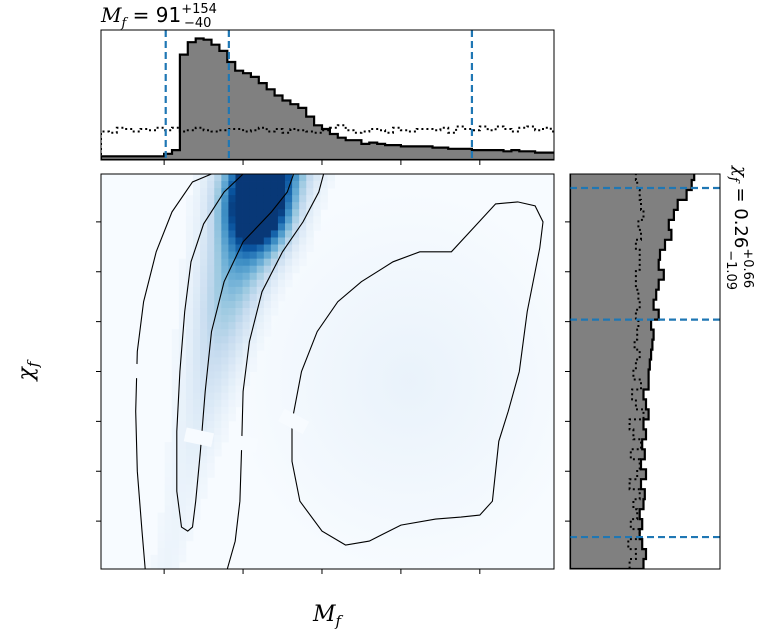  I want to click on top-marginal-title: Mf = 91+154 −40, so click(158, 16).